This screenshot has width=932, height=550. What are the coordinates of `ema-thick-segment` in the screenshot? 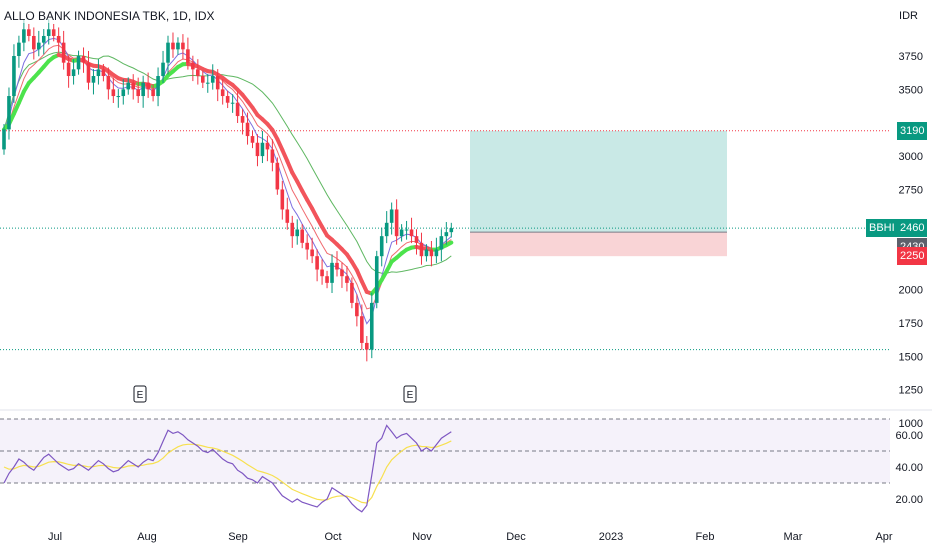 It's located at (285, 155).